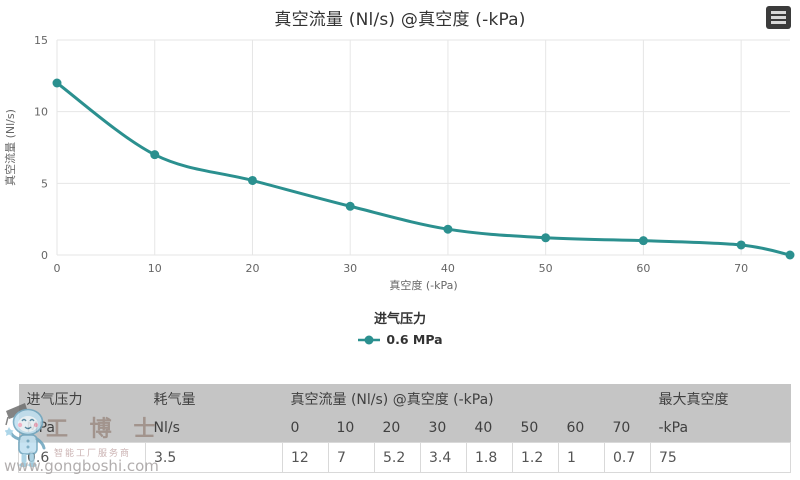 Image resolution: width=800 pixels, height=480 pixels. I want to click on table-header-row-1: 进气压力 耗气量 真空流量 (Nl/s) @真空度 (-kPa) 最大真空度, so click(404, 398).